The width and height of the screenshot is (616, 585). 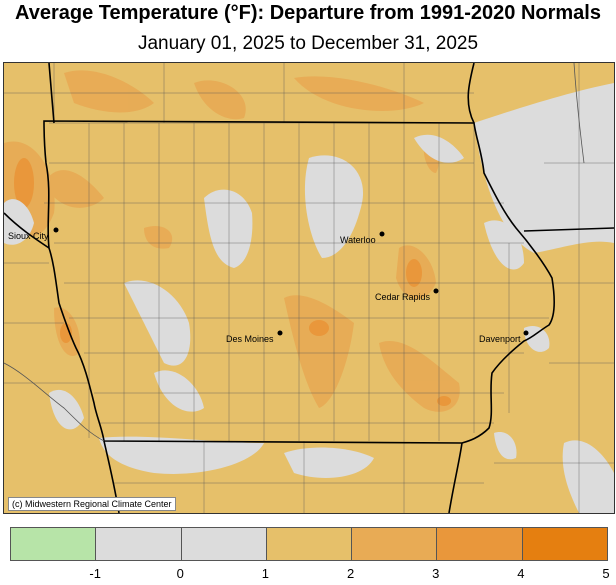 I want to click on city-label-davenport: Davenport, so click(x=500, y=339).